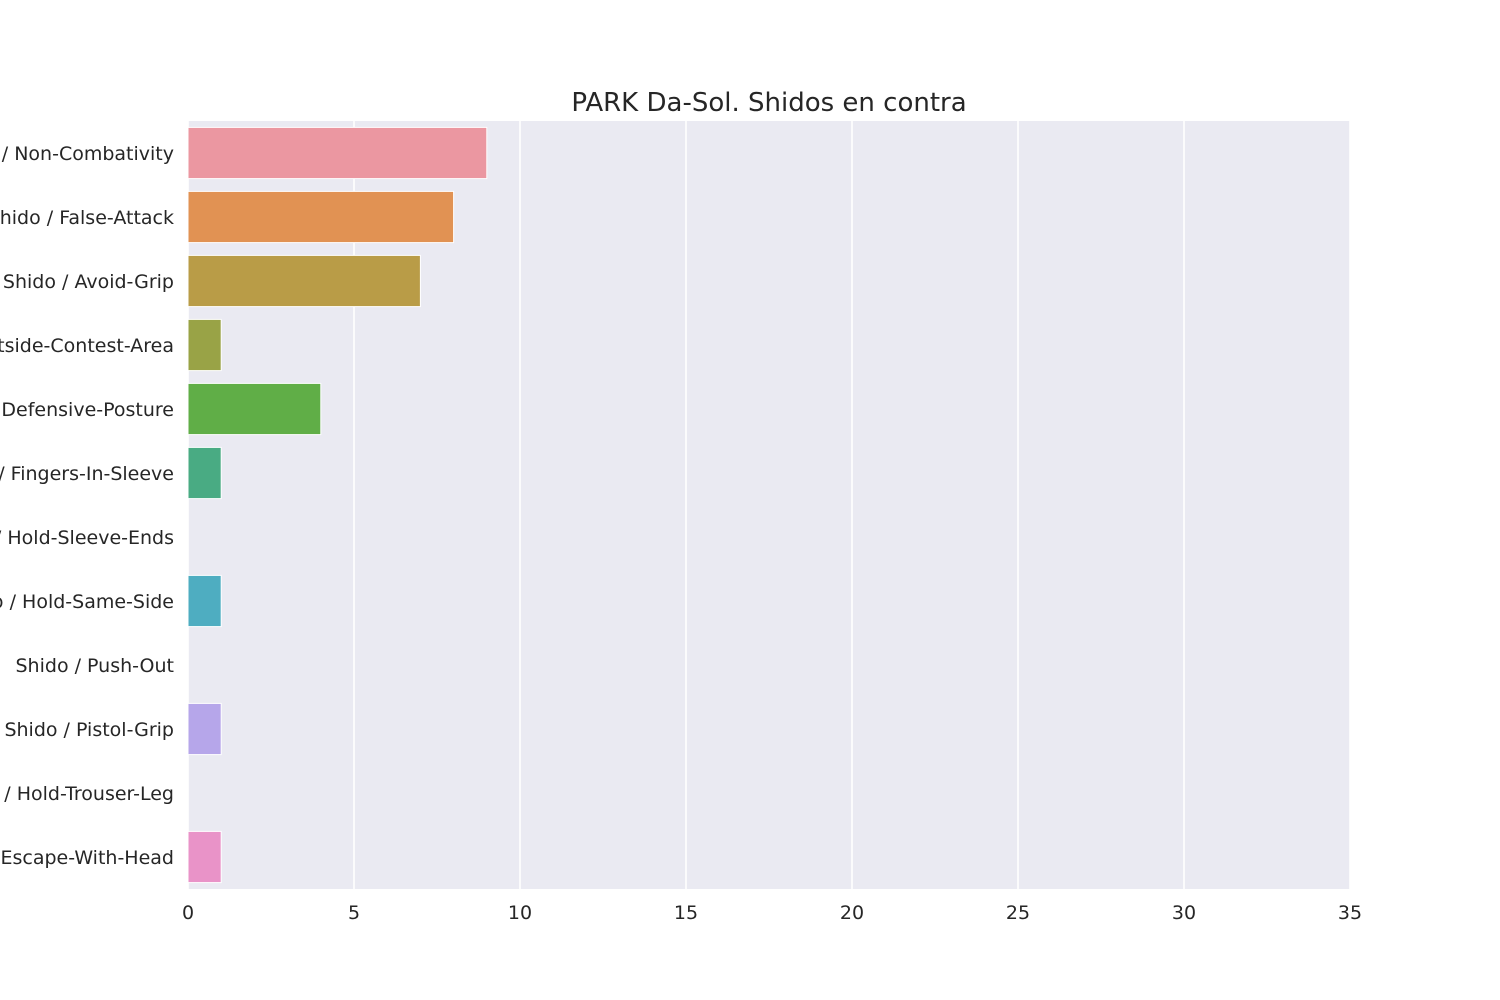 Image resolution: width=1500 pixels, height=1000 pixels. What do you see at coordinates (520, 913) in the screenshot?
I see `x-tick-label: 10` at bounding box center [520, 913].